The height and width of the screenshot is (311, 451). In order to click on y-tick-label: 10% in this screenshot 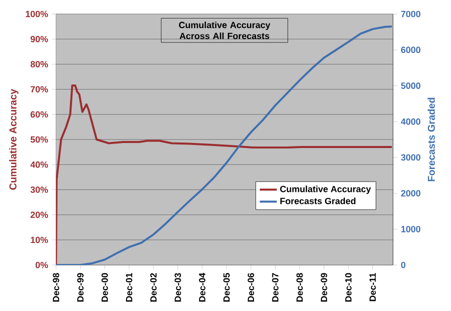, I will do `click(39, 240)`.